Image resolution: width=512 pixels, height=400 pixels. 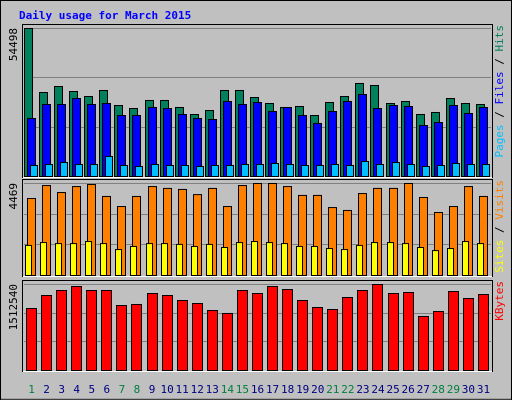 I want to click on x-tick-label: 24, so click(x=378, y=389).